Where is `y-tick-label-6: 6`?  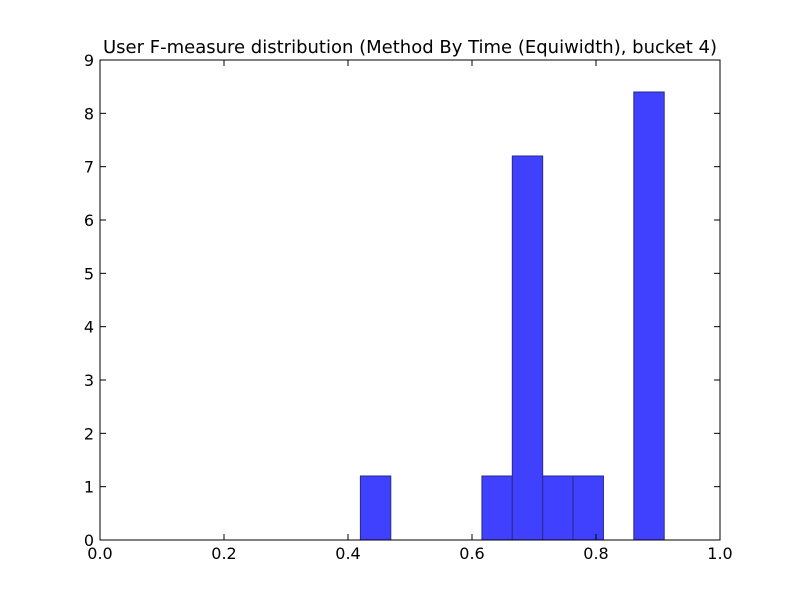
y-tick-label-6: 6 is located at coordinates (89, 220).